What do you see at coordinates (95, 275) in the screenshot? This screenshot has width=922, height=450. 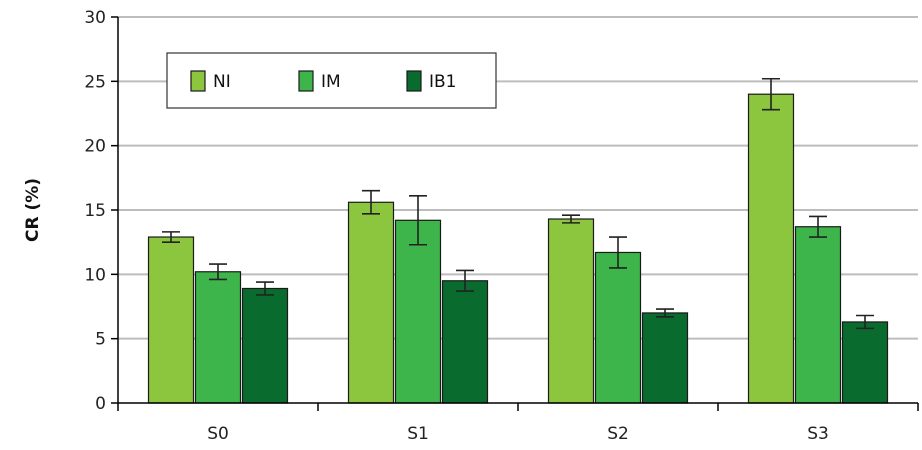 I see `y-tick-label: 10` at bounding box center [95, 275].